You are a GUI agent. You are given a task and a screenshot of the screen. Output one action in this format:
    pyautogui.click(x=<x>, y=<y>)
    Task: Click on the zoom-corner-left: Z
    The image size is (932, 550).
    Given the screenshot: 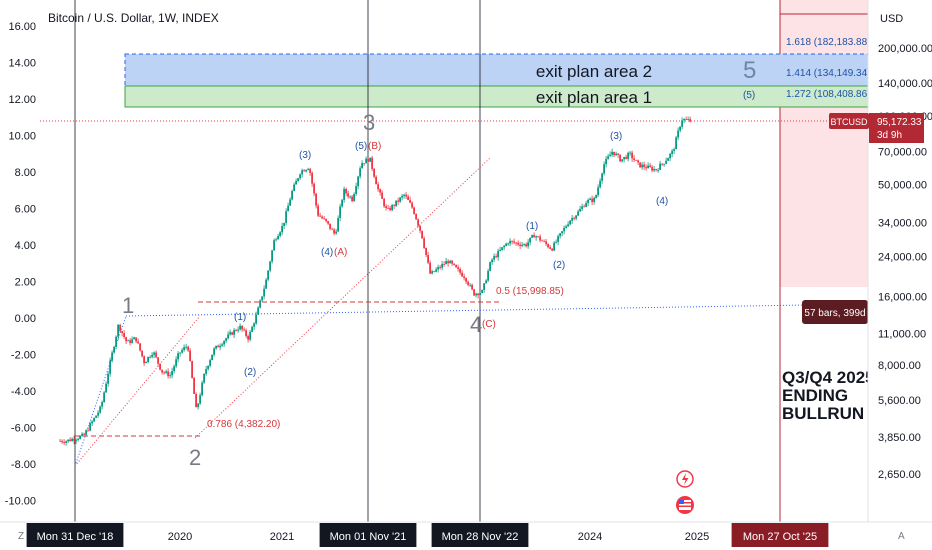 What is the action you would take?
    pyautogui.click(x=21, y=536)
    